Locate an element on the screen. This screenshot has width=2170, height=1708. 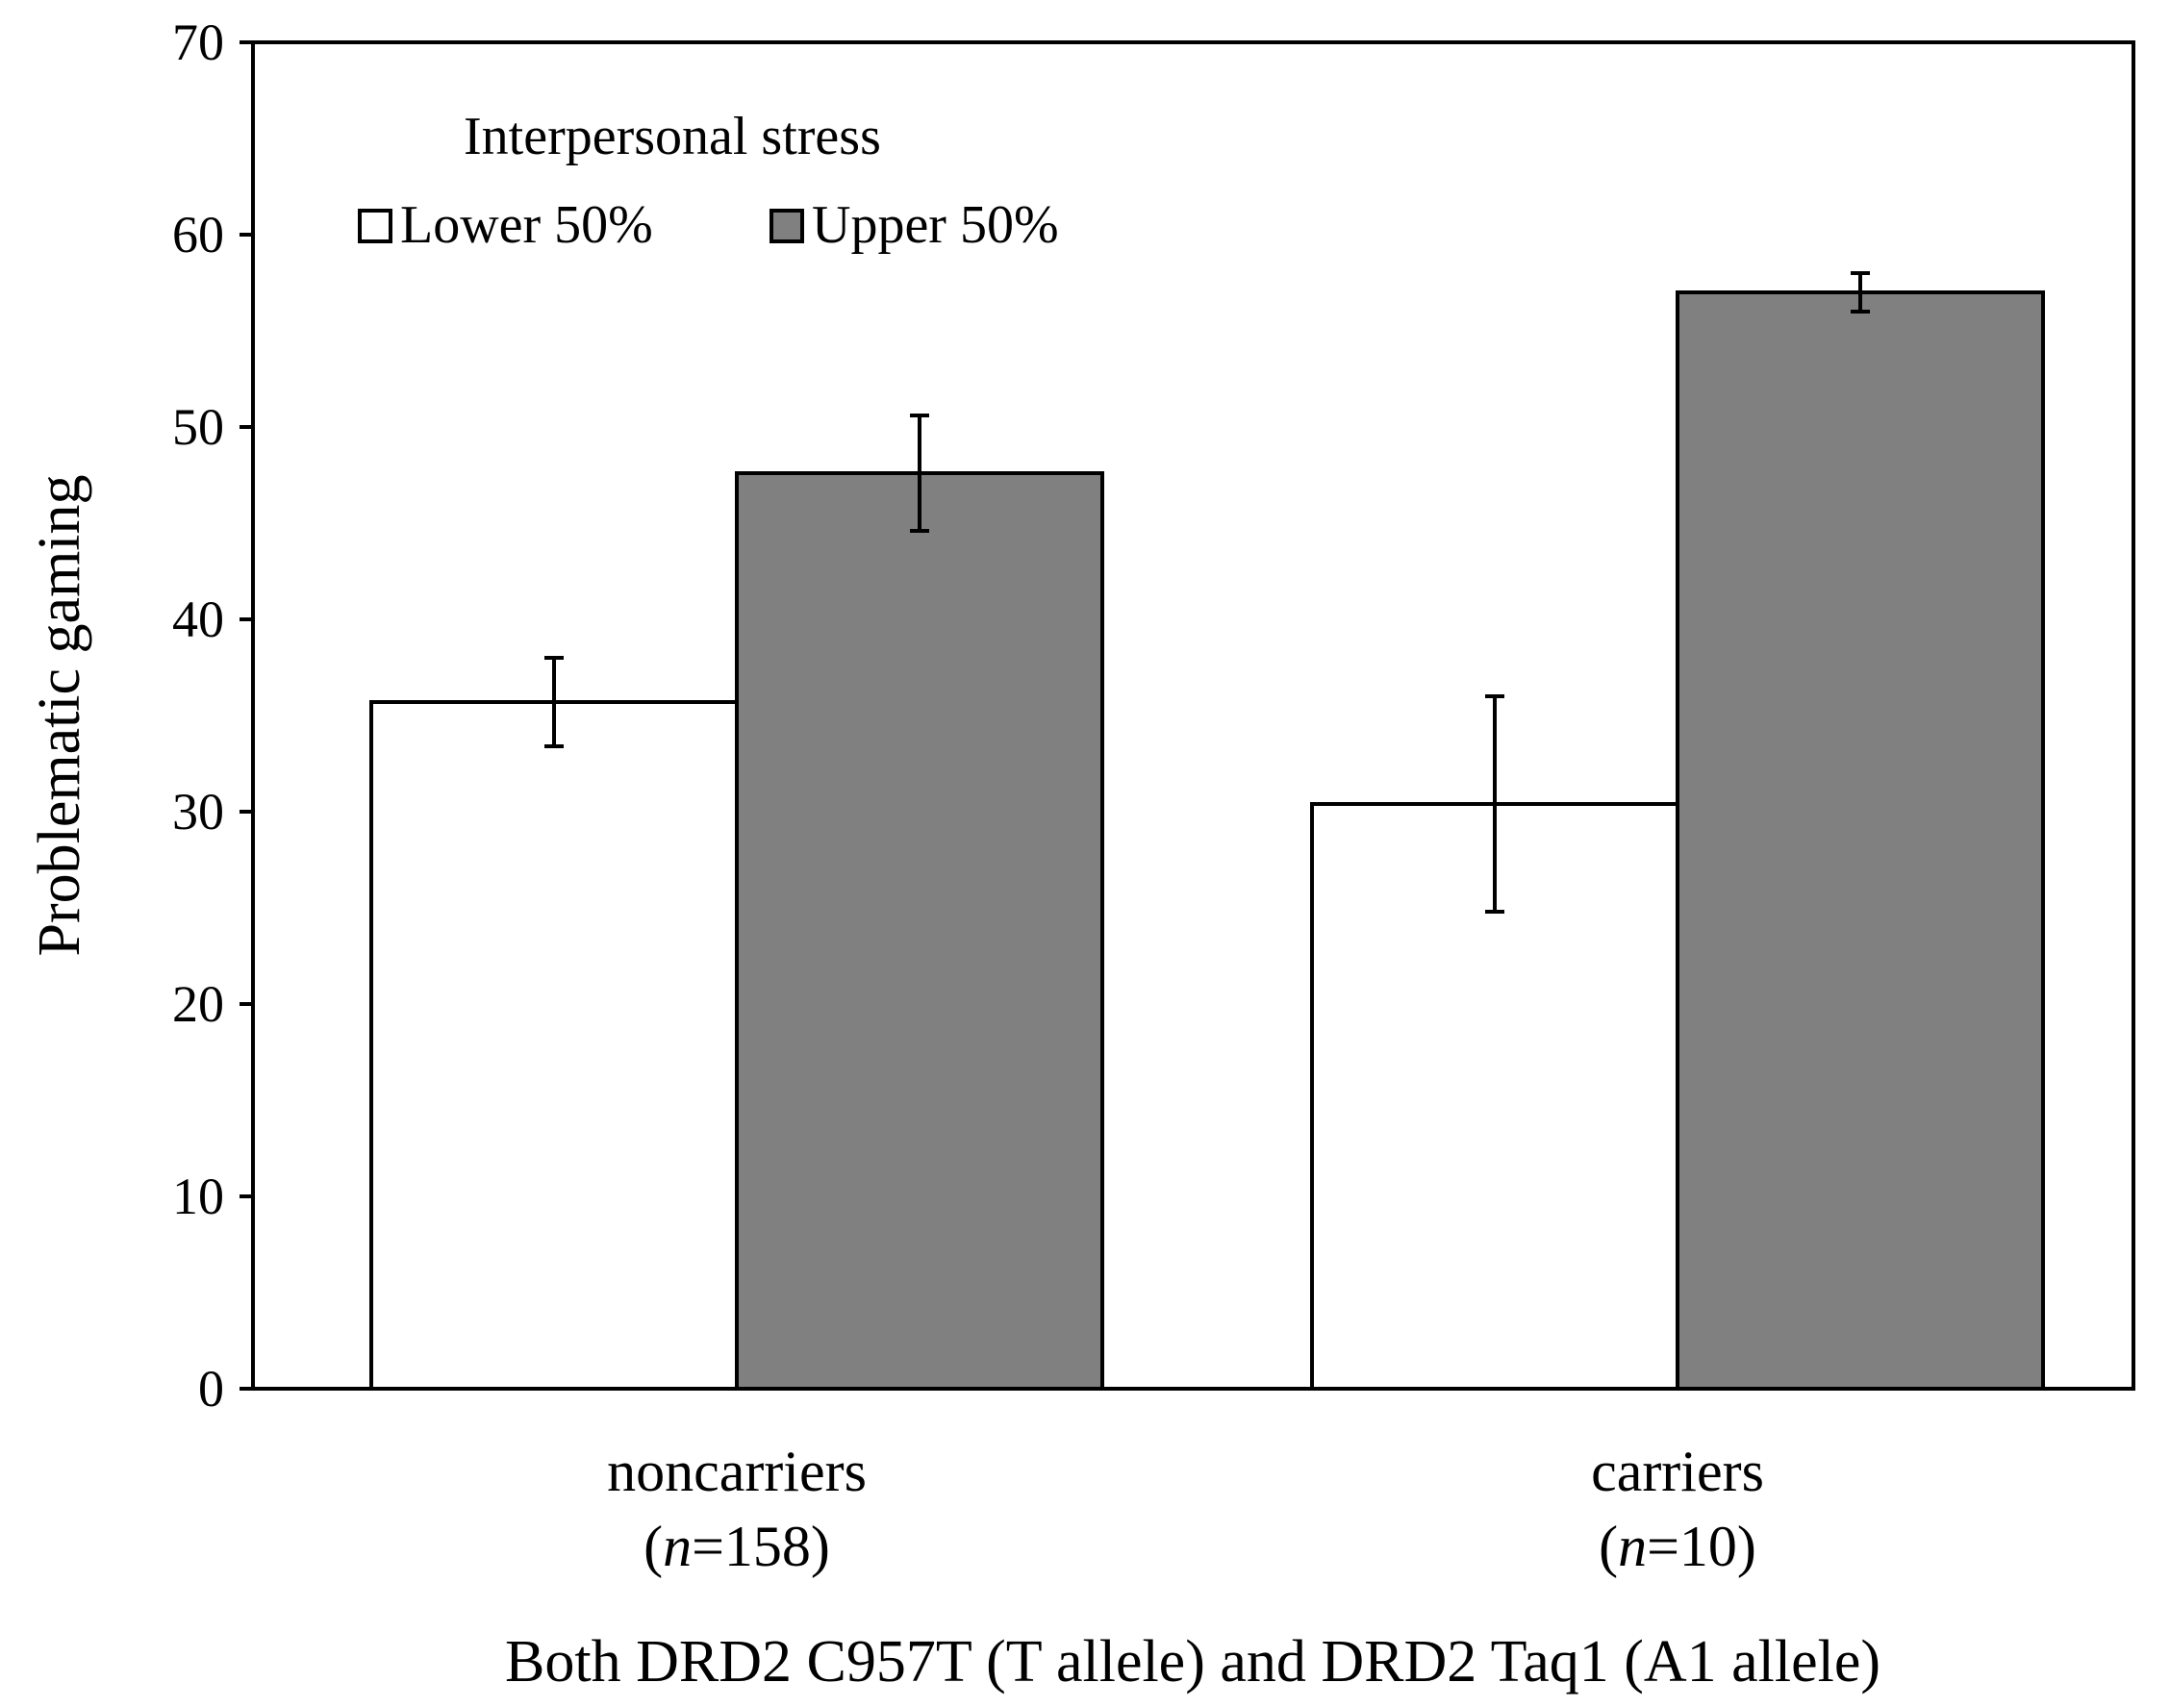
category-label: carriers is located at coordinates (1677, 1471).